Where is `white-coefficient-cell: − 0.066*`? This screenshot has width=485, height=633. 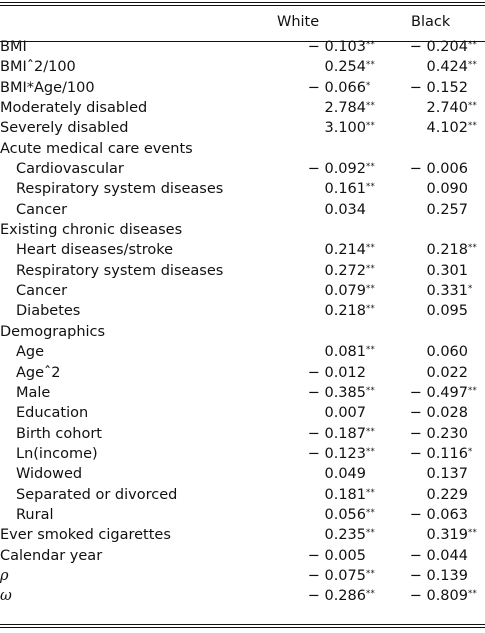 white-coefficient-cell: − 0.066* is located at coordinates (327, 88).